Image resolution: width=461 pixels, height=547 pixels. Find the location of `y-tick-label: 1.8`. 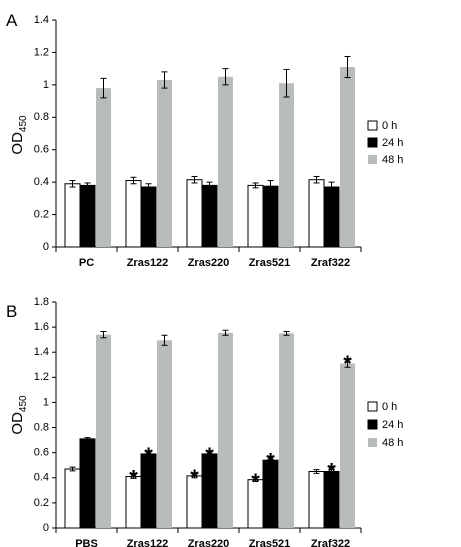

y-tick-label: 1.8 is located at coordinates (41, 302).